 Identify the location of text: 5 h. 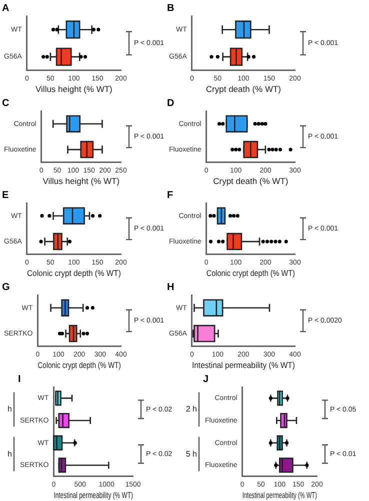
(191, 453).